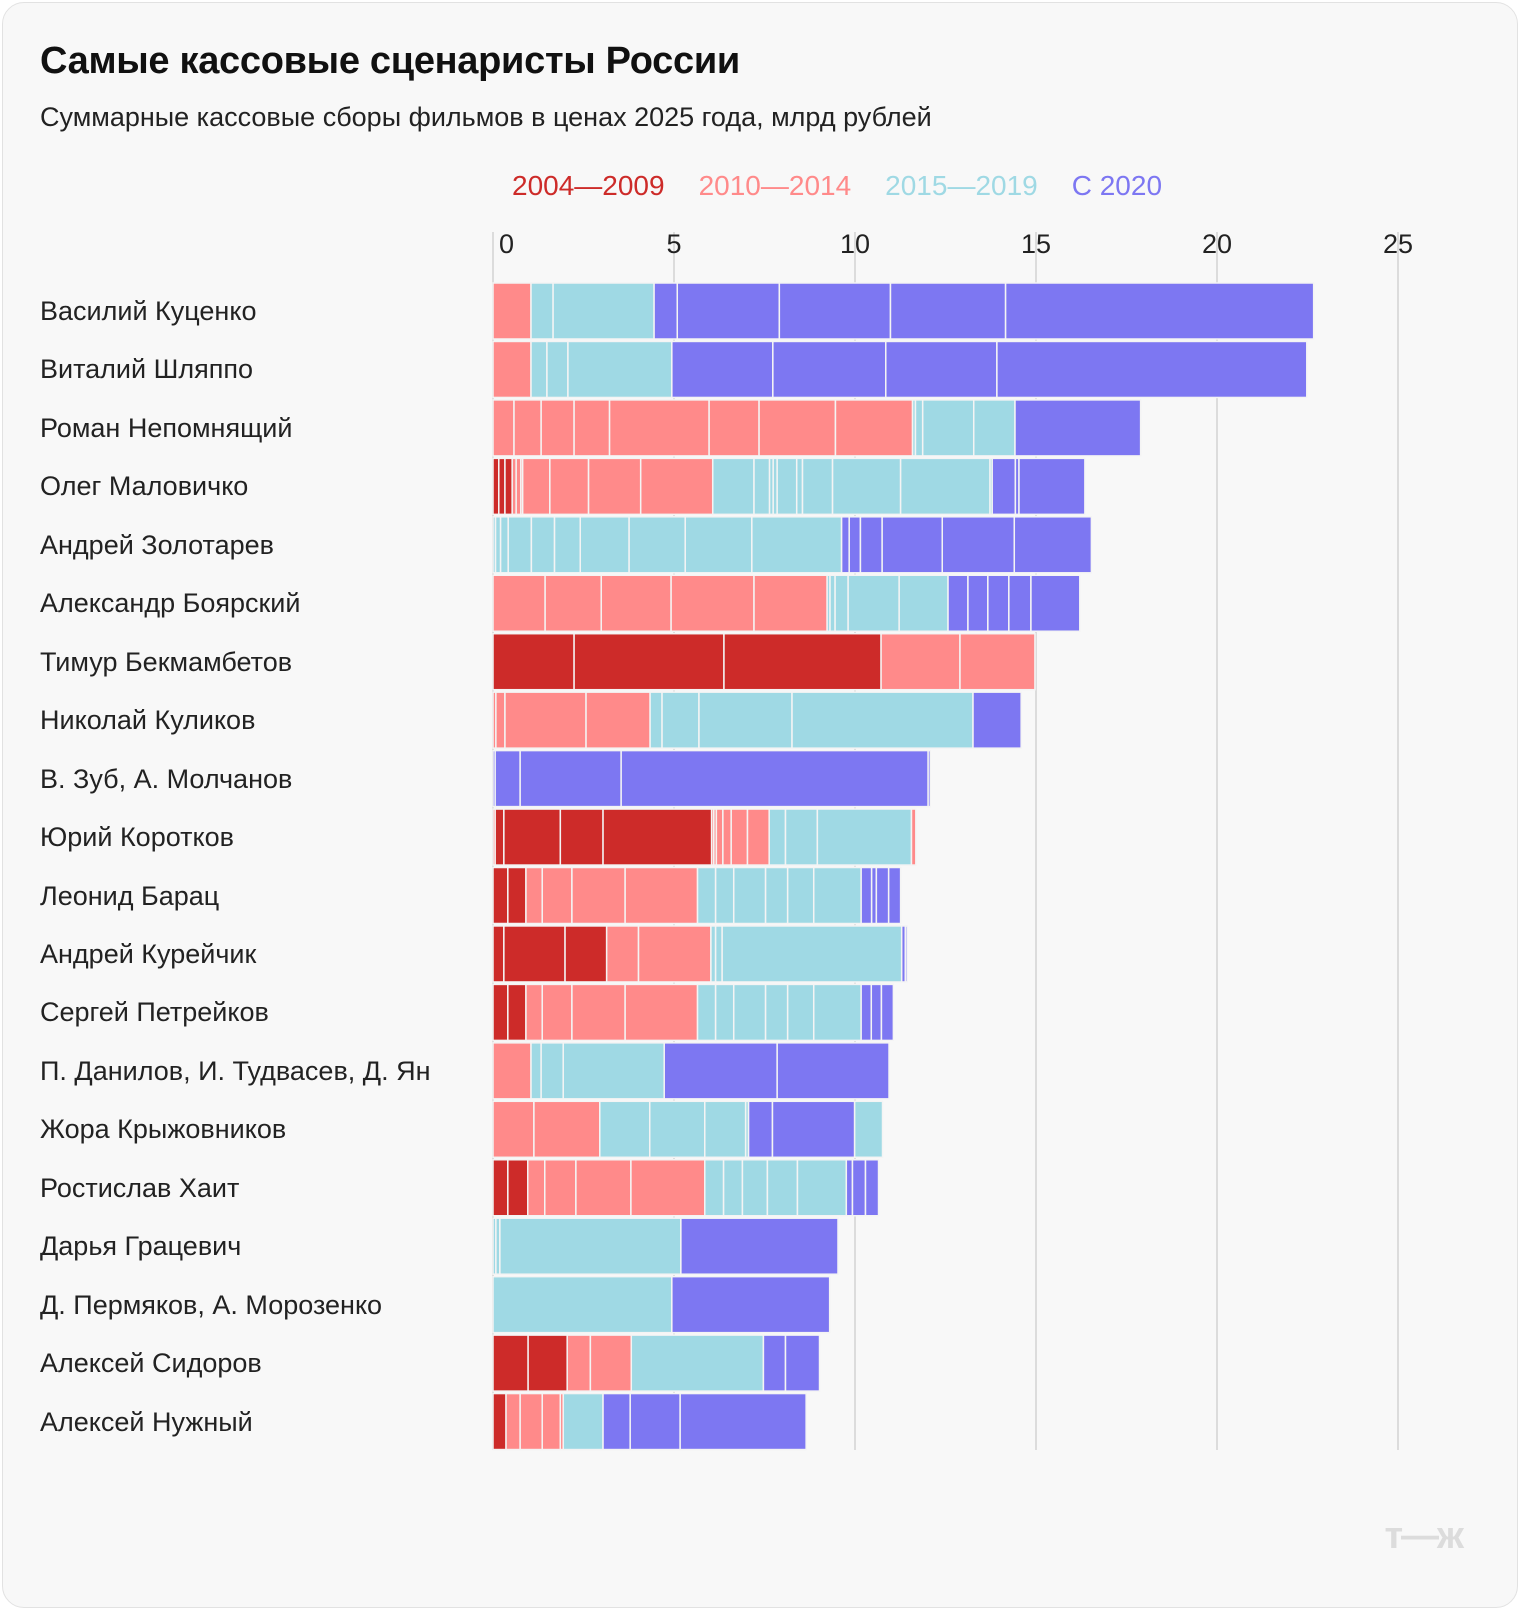  I want to click on legend-item-2004-2009: 2004—2009, so click(588, 185).